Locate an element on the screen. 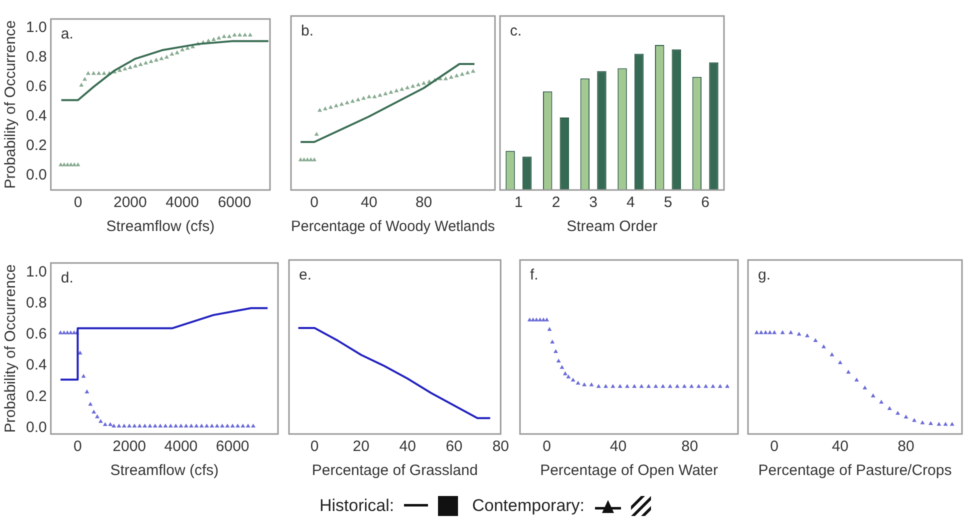 The image size is (970, 527). x-tick-label: 2000 is located at coordinates (129, 447).